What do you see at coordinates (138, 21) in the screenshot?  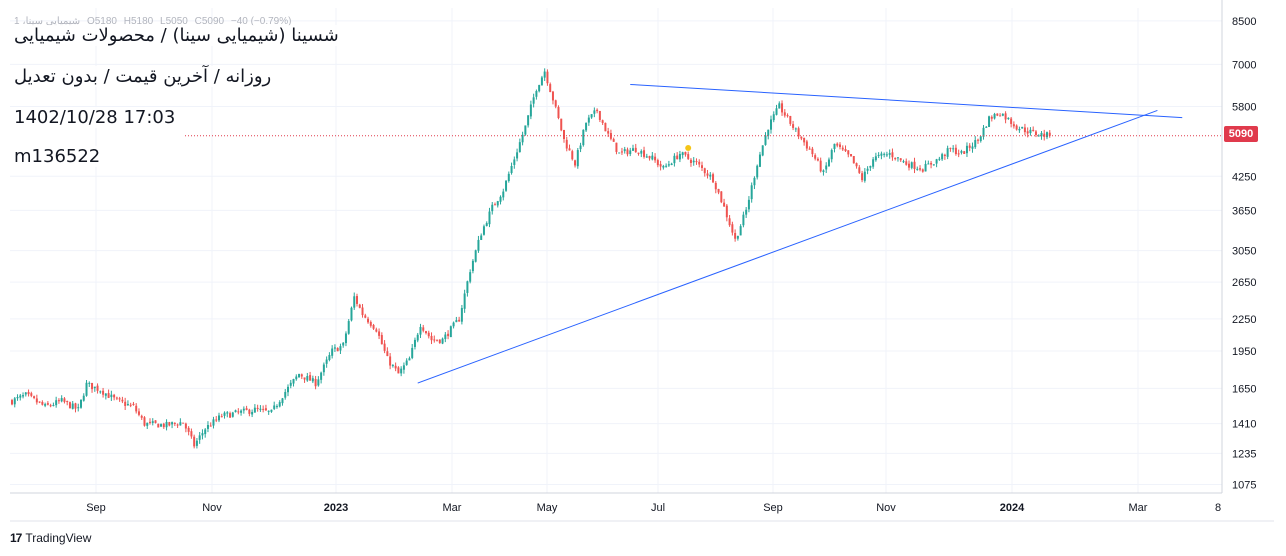 I see `ohlc-high: H5180` at bounding box center [138, 21].